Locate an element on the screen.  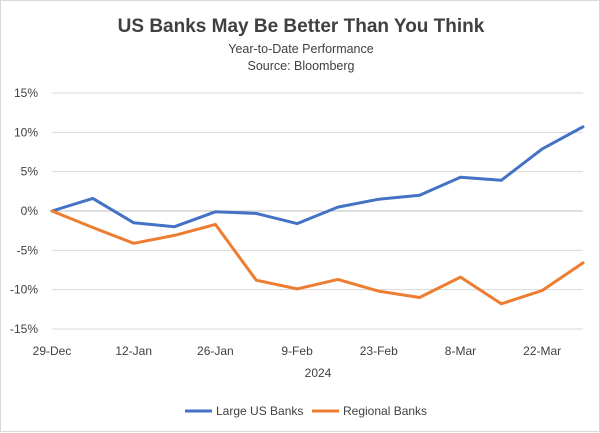
x-tick-label: 9-Feb is located at coordinates (297, 351).